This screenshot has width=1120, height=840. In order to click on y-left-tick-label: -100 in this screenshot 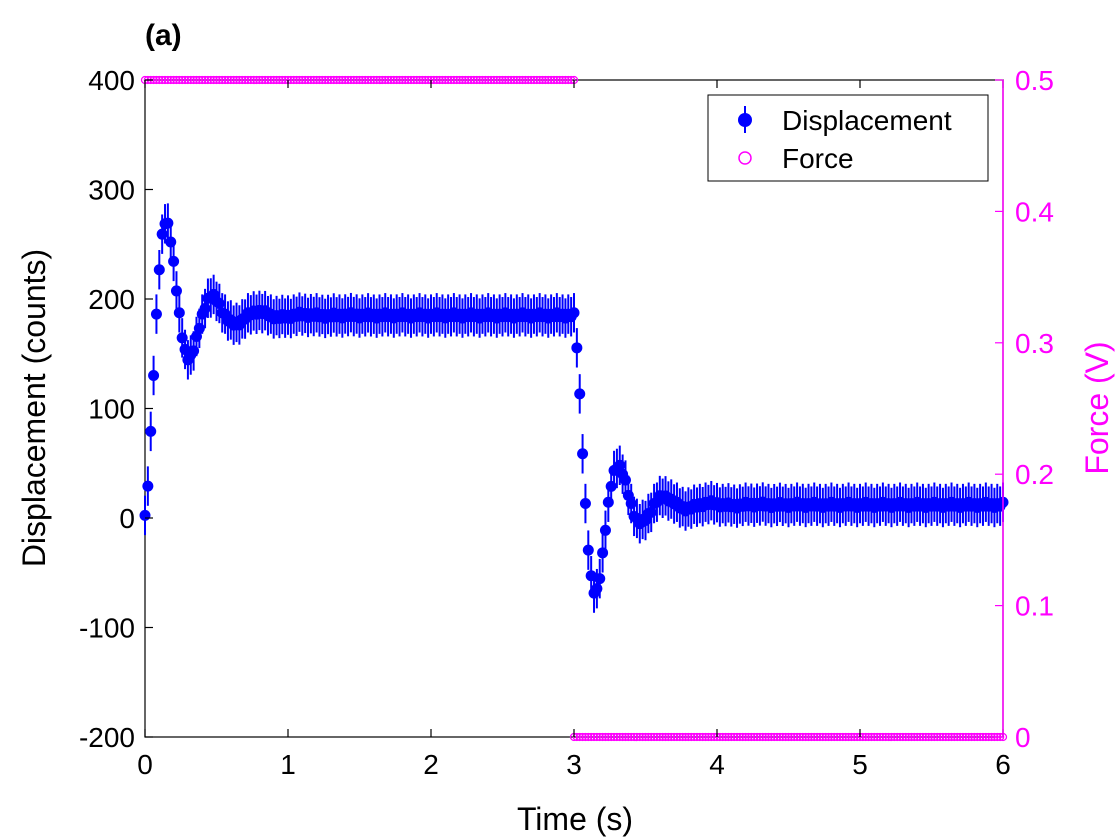, I will do `click(107, 628)`.